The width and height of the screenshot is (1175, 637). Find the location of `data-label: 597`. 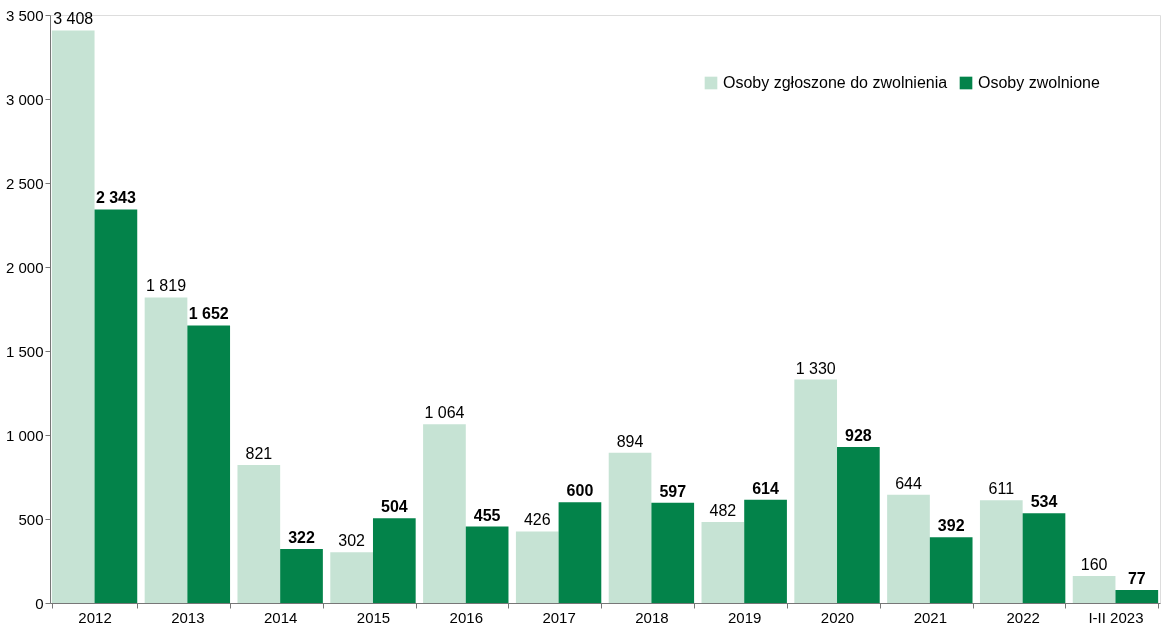

data-label: 597 is located at coordinates (673, 491).